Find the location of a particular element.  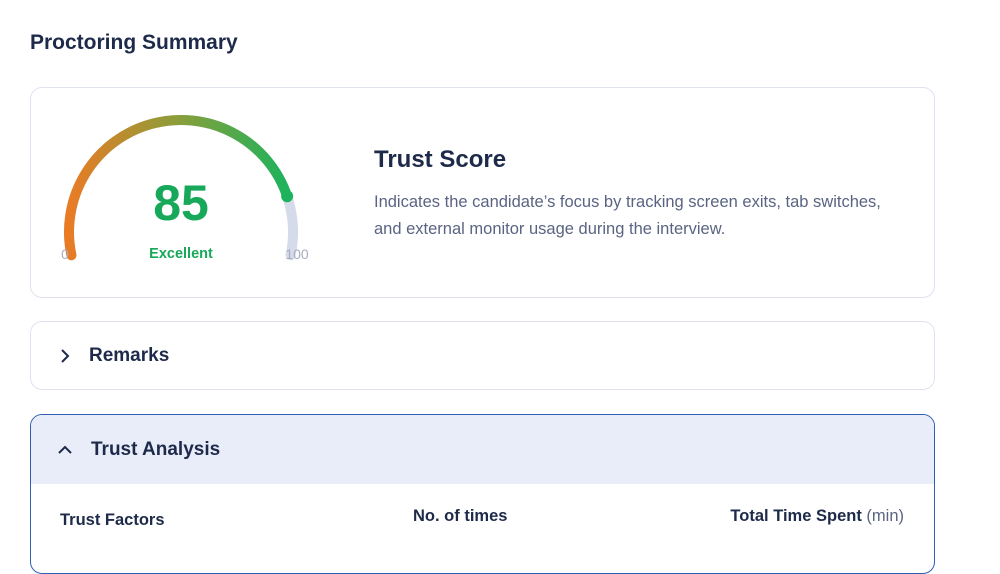

remarks-accordion: Remarks is located at coordinates (482, 355).